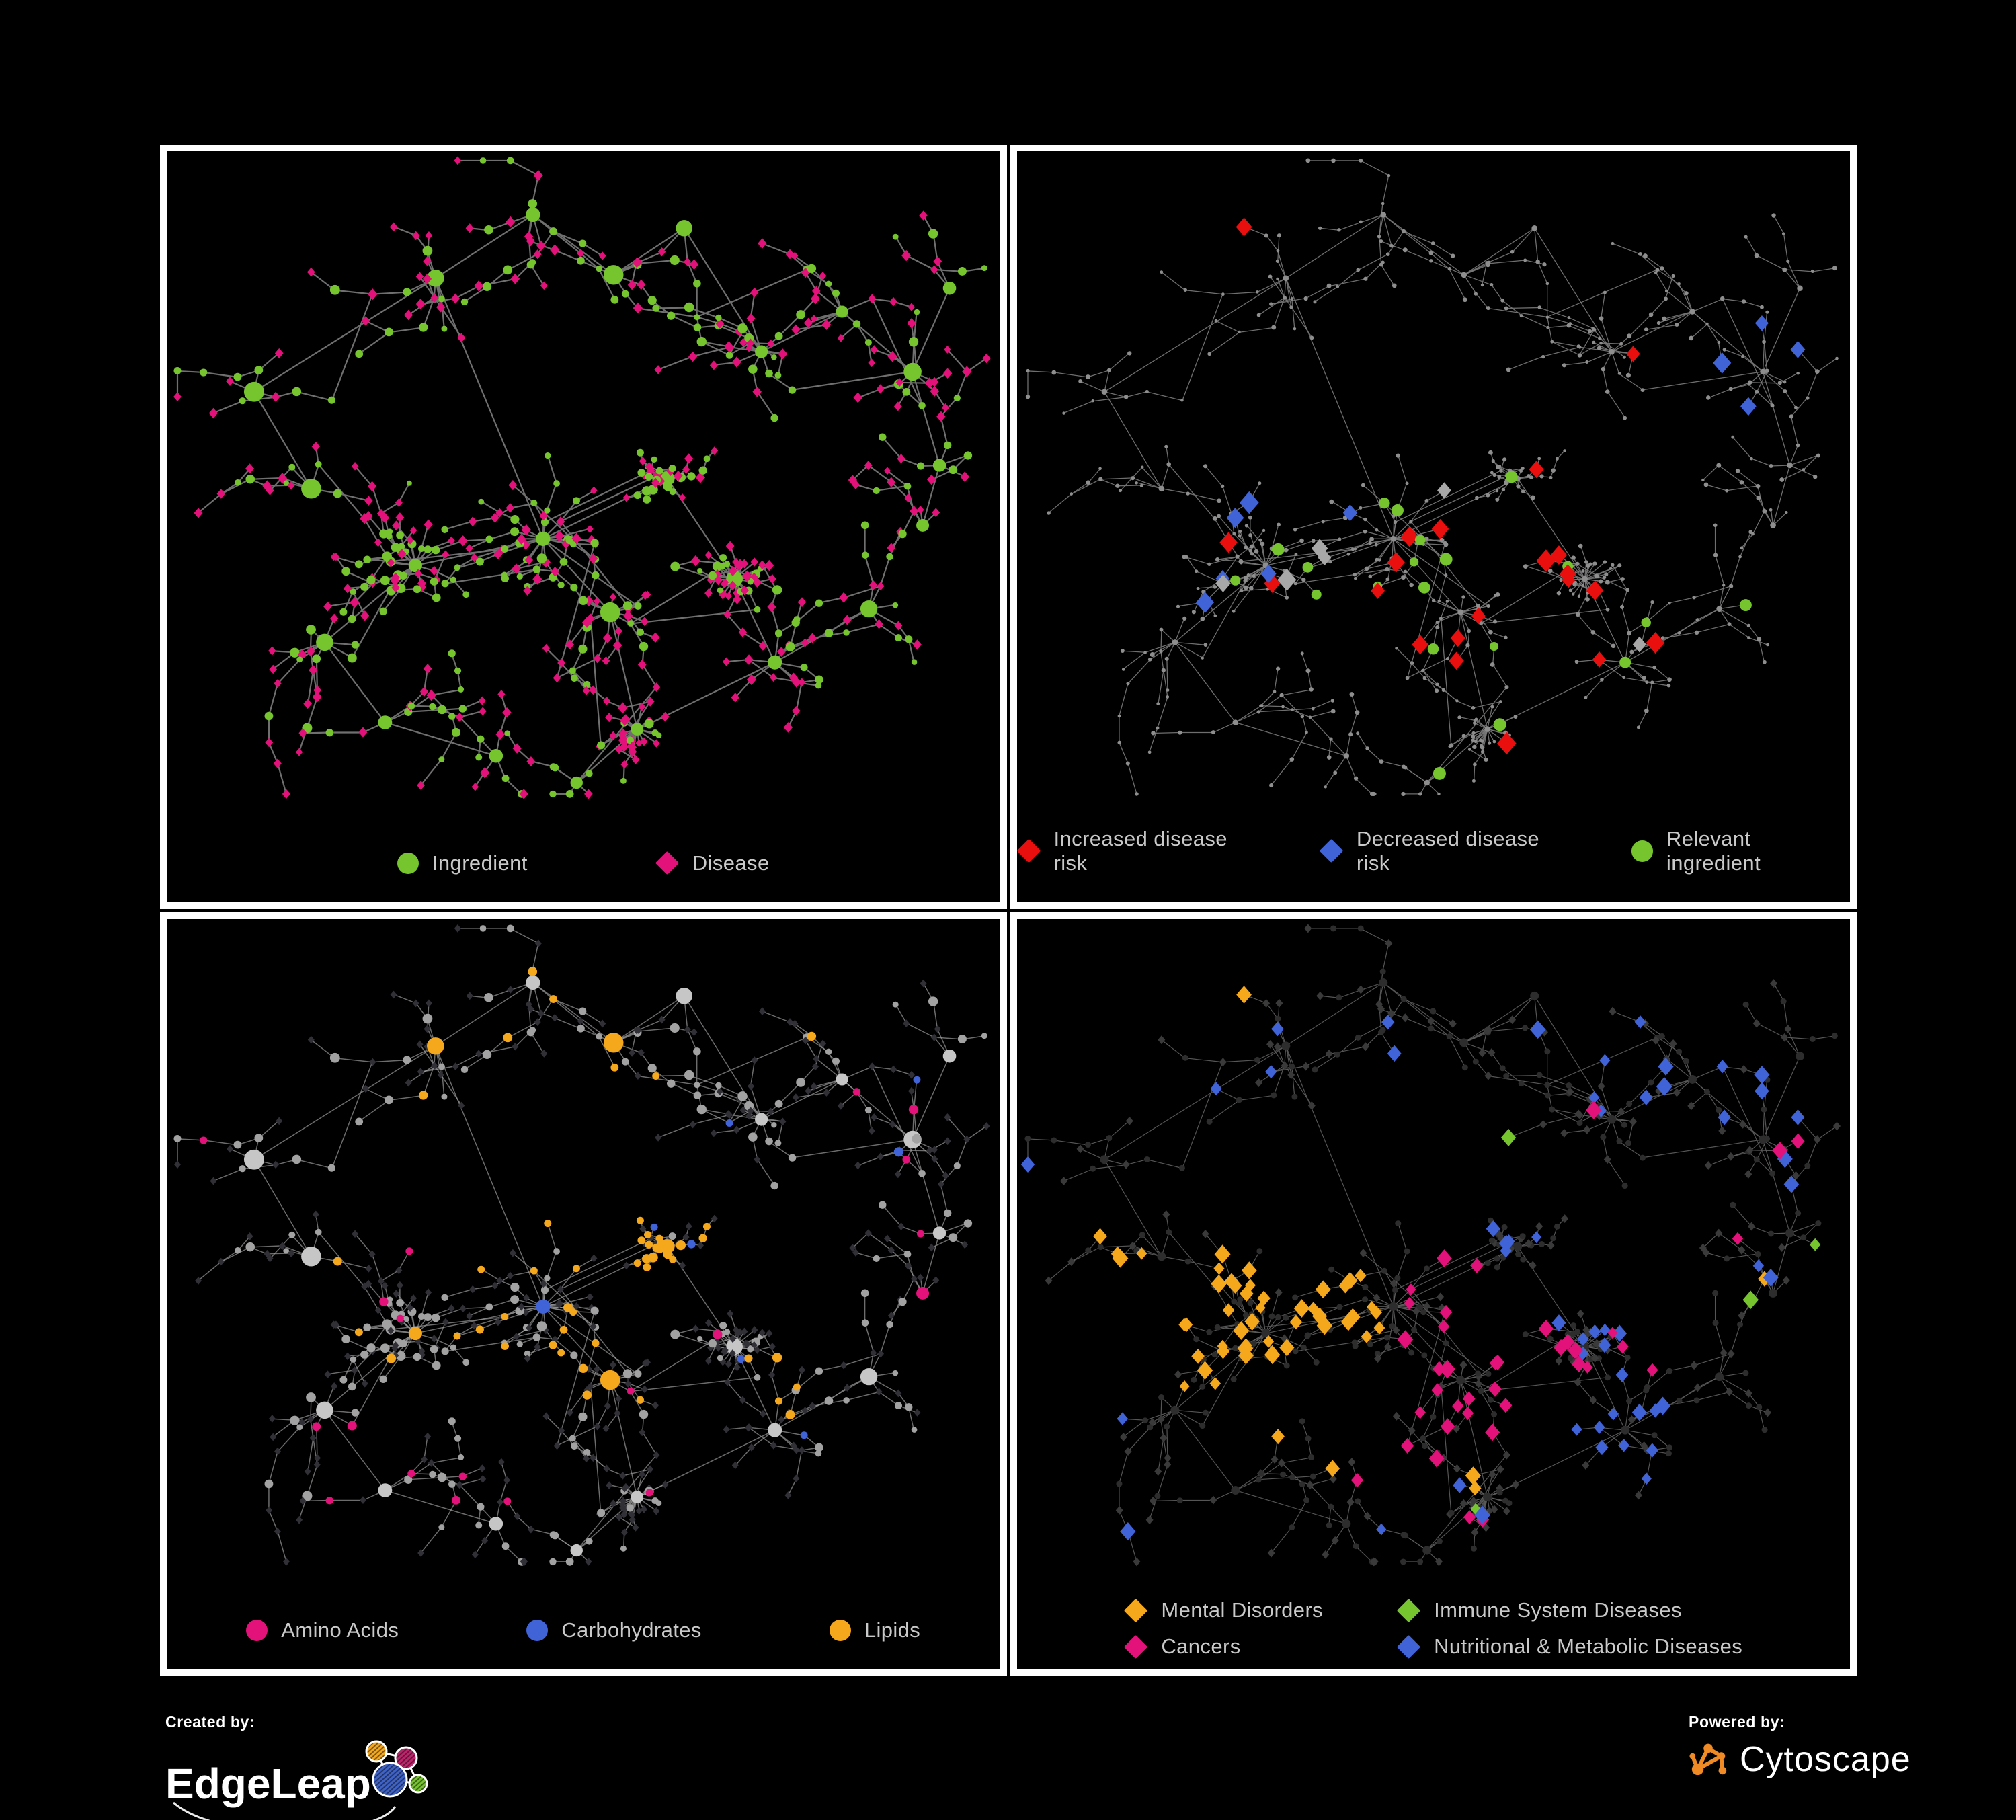  I want to click on cytoscape-row: Cytoscape, so click(1800, 1759).